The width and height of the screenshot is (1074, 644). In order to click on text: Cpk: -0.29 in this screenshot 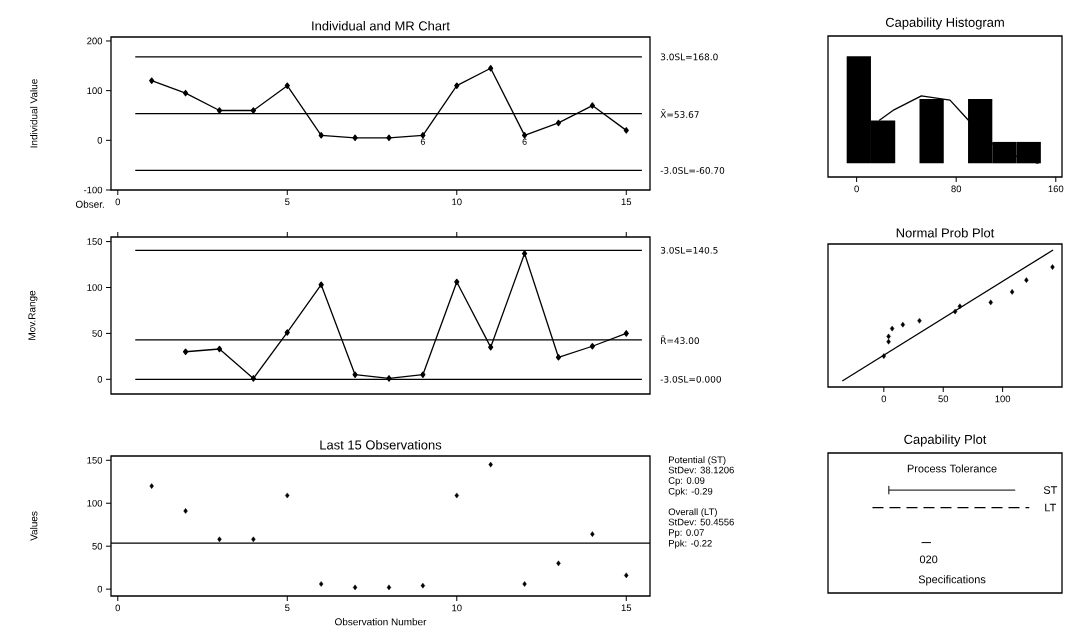, I will do `click(690, 492)`.